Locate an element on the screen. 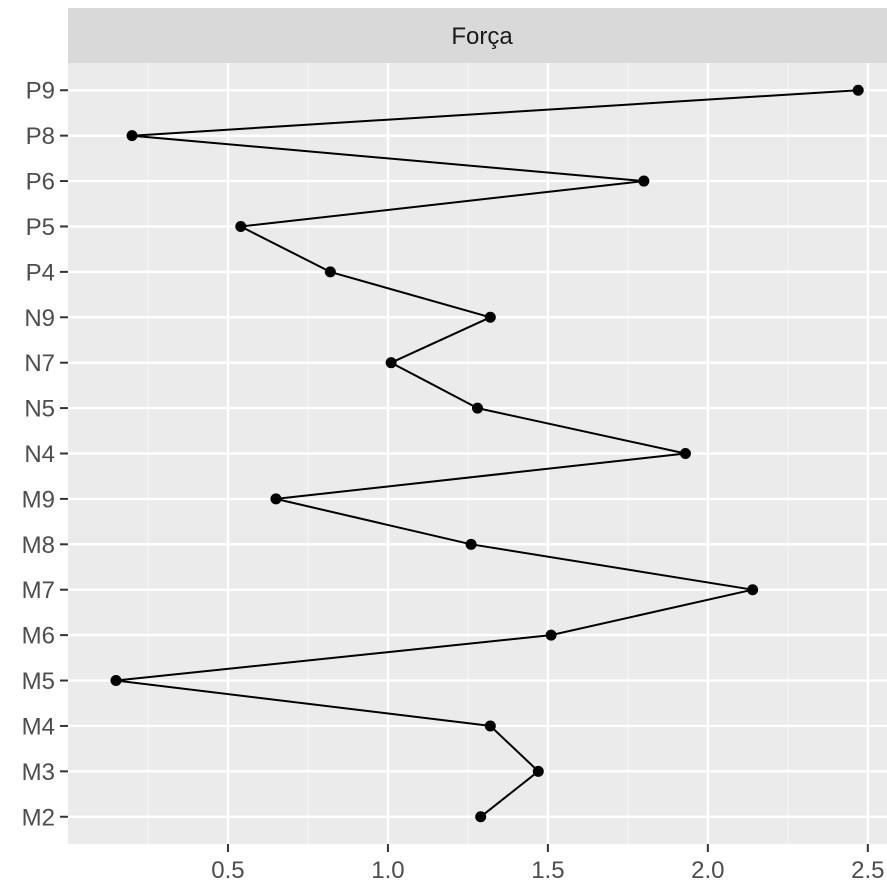 This screenshot has height=889, width=887. data-point-M4 is located at coordinates (490, 725).